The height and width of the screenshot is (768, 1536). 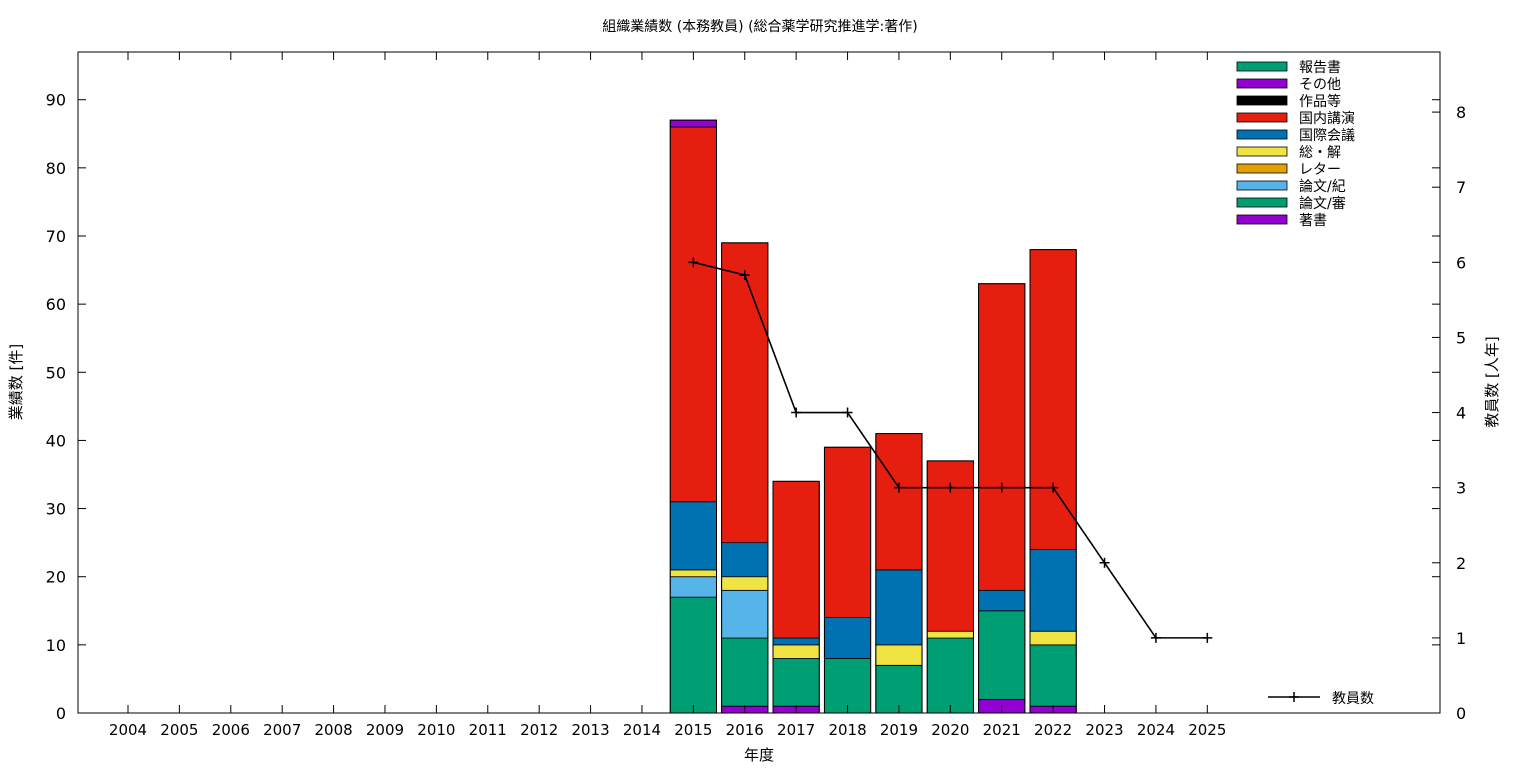 I want to click on x-tick-label: 2016, so click(x=745, y=730).